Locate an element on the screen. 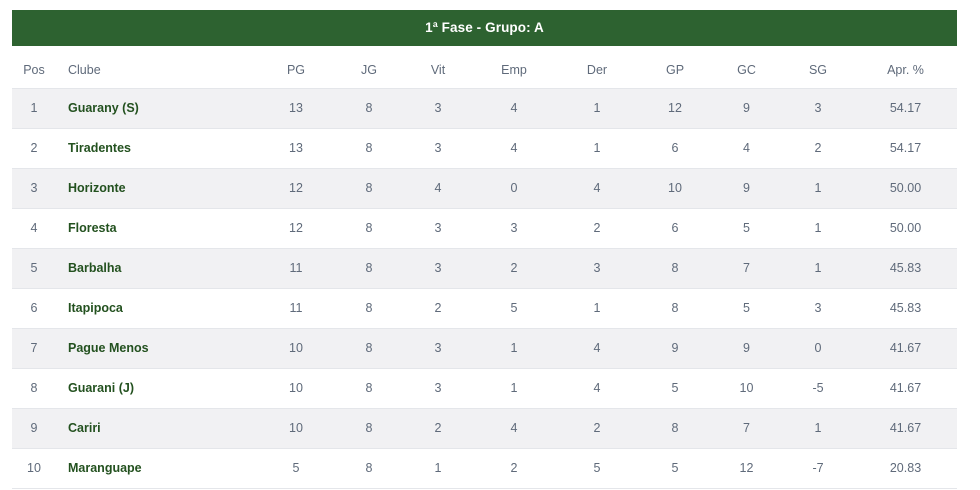 The image size is (980, 490). cell-clube: Maranguape is located at coordinates (105, 468).